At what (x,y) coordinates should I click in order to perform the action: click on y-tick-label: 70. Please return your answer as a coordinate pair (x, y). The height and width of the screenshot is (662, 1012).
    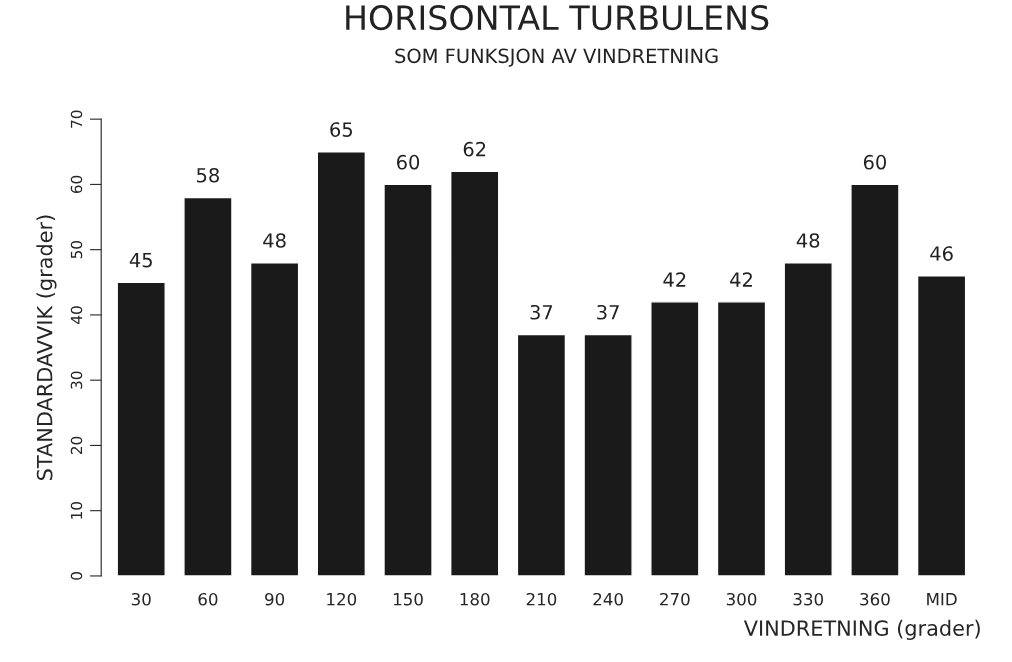
    Looking at the image, I should click on (76, 119).